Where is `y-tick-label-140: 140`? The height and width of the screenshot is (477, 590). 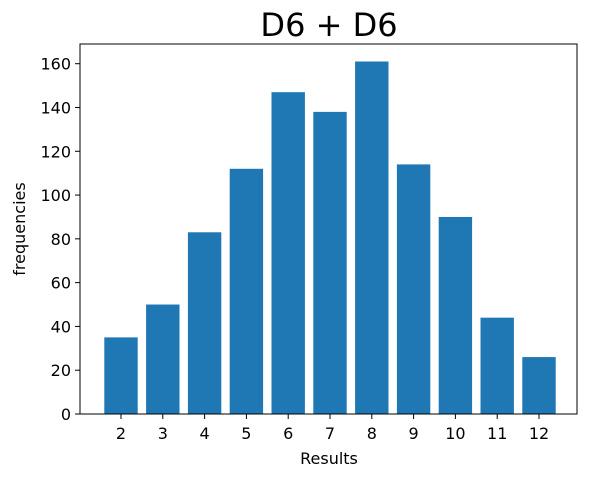 y-tick-label-140: 140 is located at coordinates (55, 107).